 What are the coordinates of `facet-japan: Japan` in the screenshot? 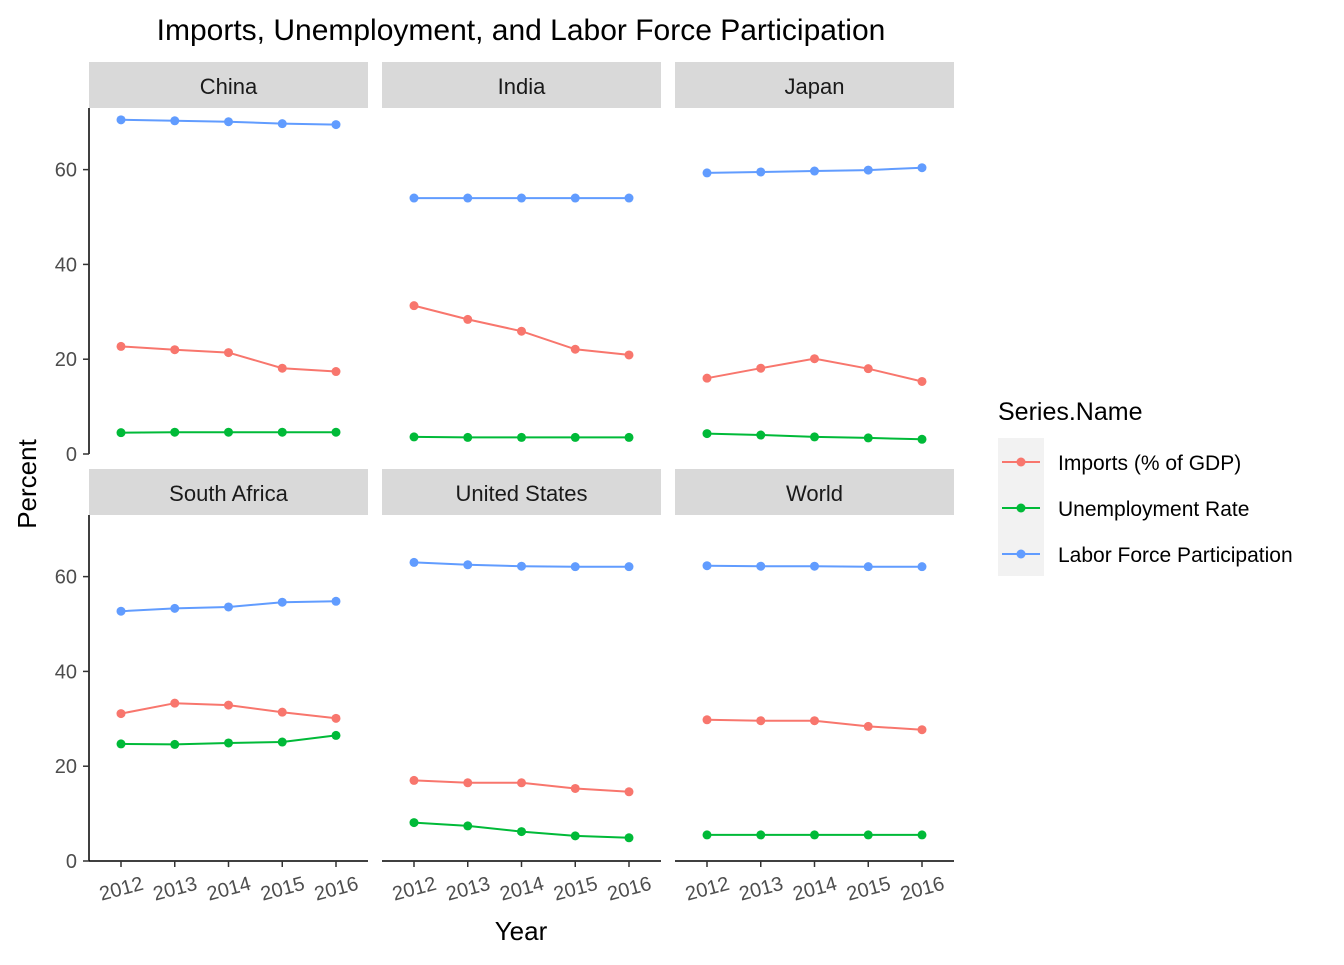 It's located at (814, 253).